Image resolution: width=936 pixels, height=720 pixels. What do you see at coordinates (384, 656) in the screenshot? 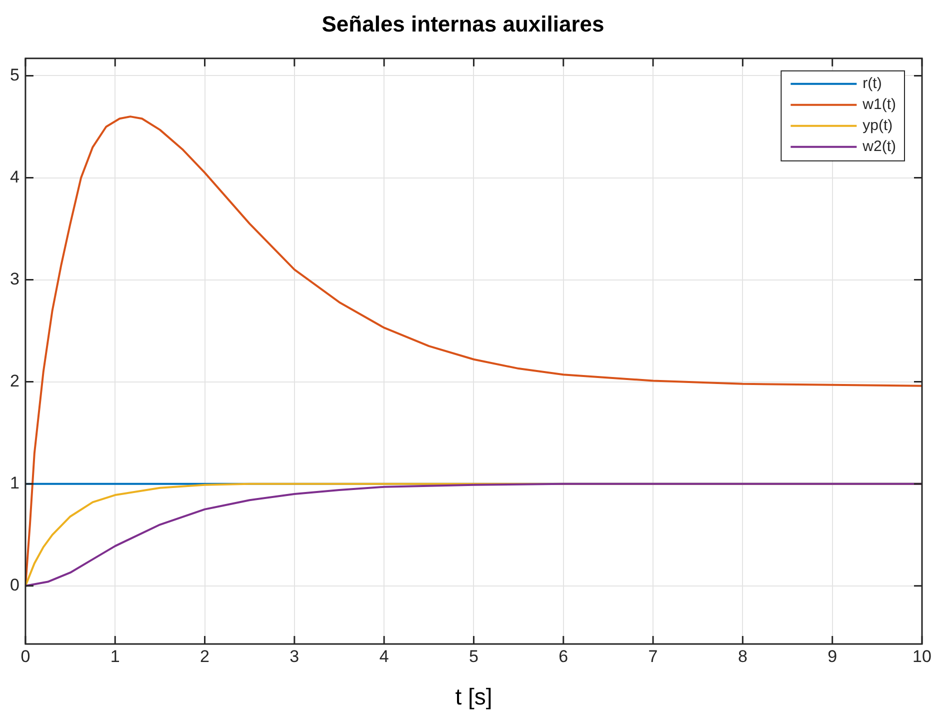
I see `x-tick-label: 4` at bounding box center [384, 656].